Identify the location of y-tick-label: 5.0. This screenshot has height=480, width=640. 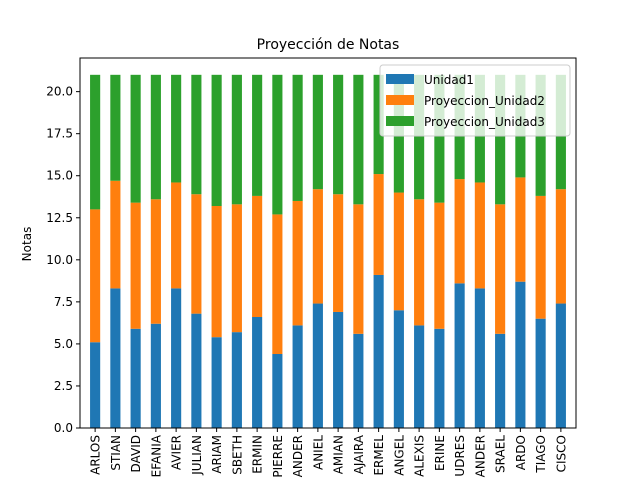
(63, 344).